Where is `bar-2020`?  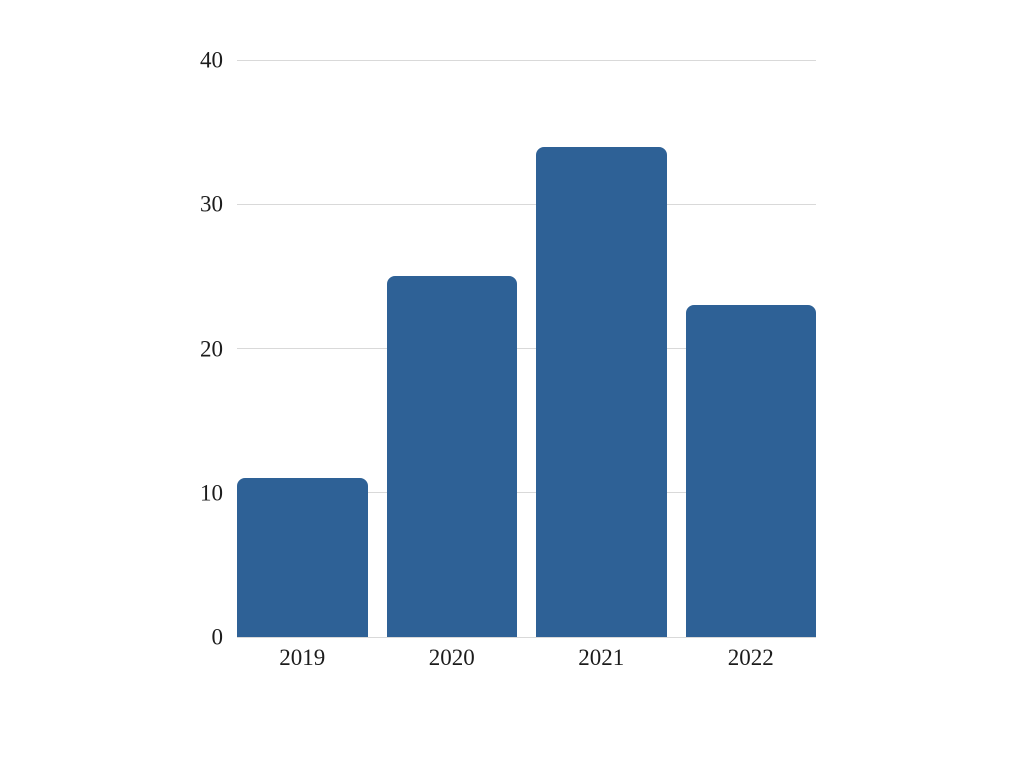 bar-2020 is located at coordinates (451, 456).